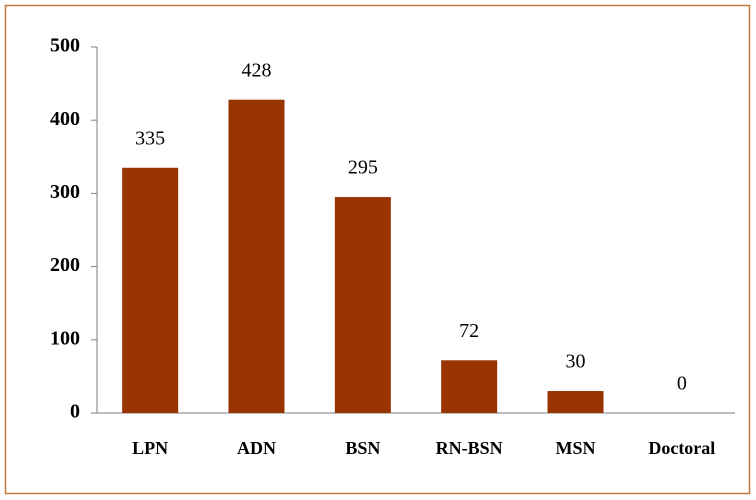 Image resolution: width=756 pixels, height=500 pixels. I want to click on x-tick-label: BSN, so click(362, 448).